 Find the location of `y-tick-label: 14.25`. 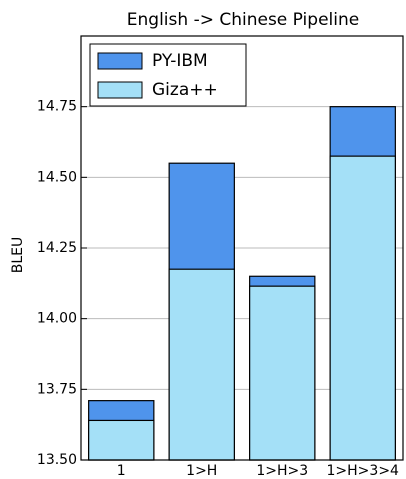

y-tick-label: 14.25 is located at coordinates (57, 248).